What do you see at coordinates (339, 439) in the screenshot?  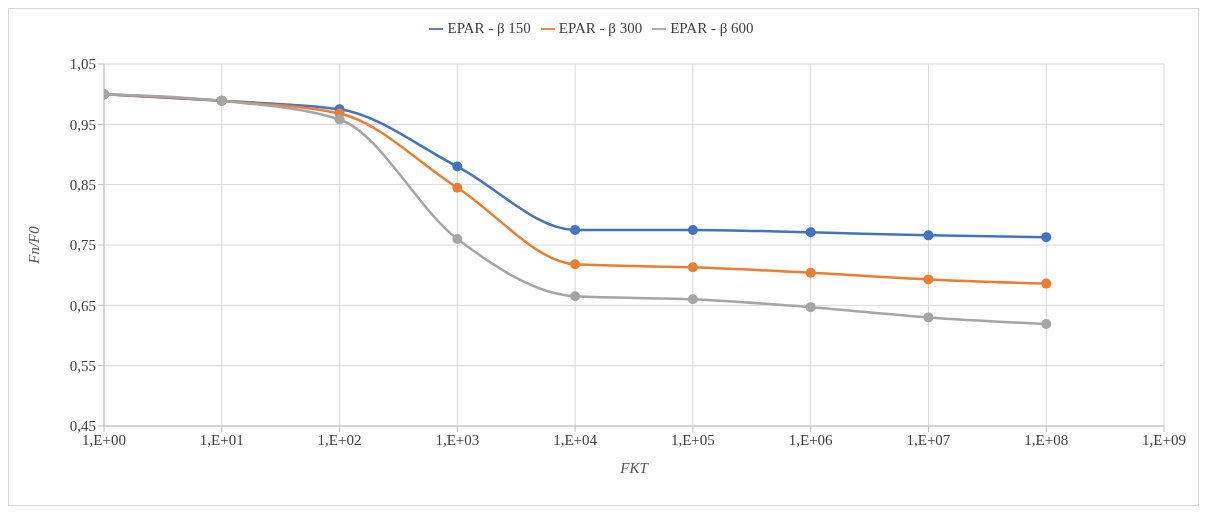 I see `x-tick-label: 1,E+02` at bounding box center [339, 439].